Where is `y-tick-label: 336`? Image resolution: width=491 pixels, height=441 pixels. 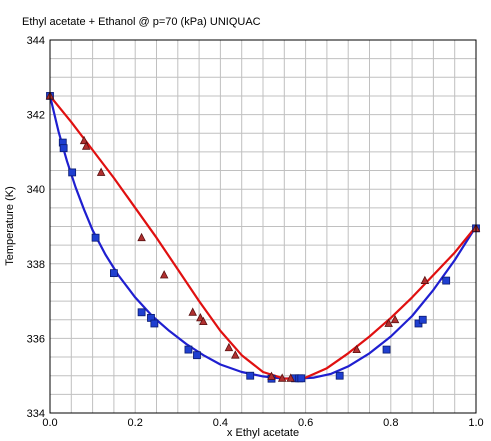 y-tick-label: 336 is located at coordinates (36, 339).